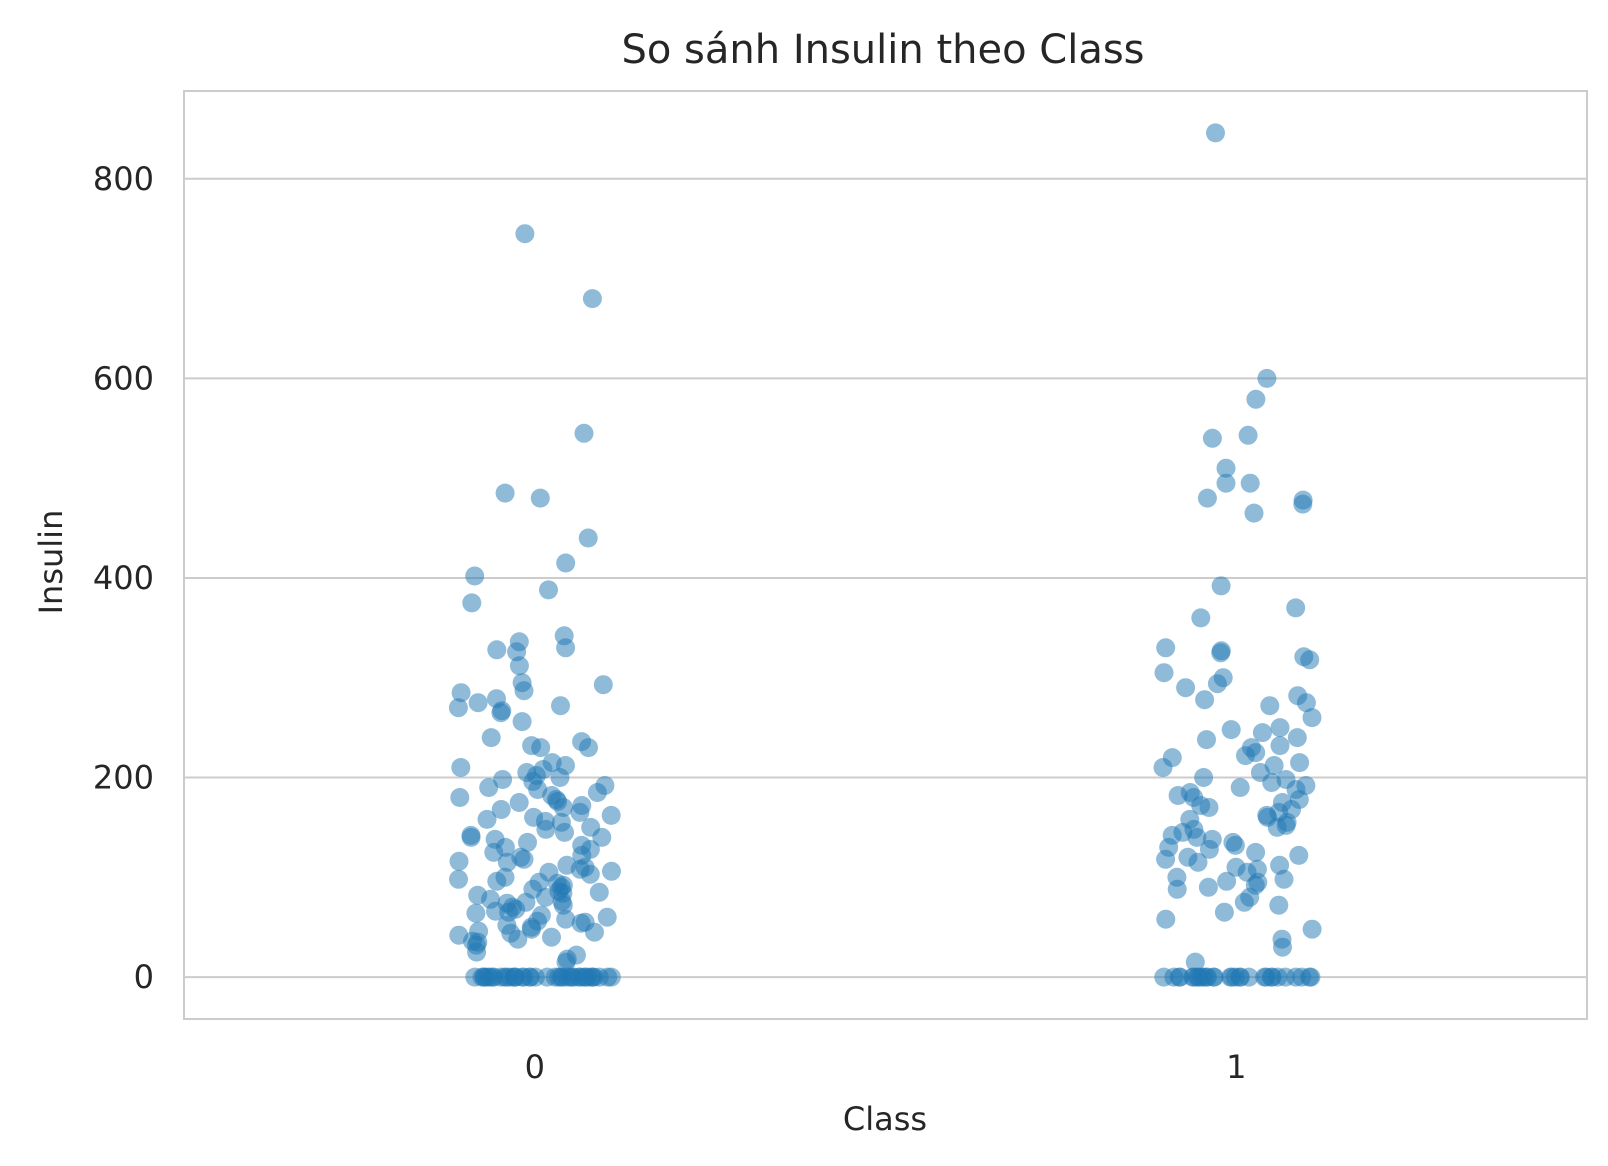 The height and width of the screenshot is (1166, 1608). What do you see at coordinates (123, 378) in the screenshot?
I see `y-tick-label: 600` at bounding box center [123, 378].